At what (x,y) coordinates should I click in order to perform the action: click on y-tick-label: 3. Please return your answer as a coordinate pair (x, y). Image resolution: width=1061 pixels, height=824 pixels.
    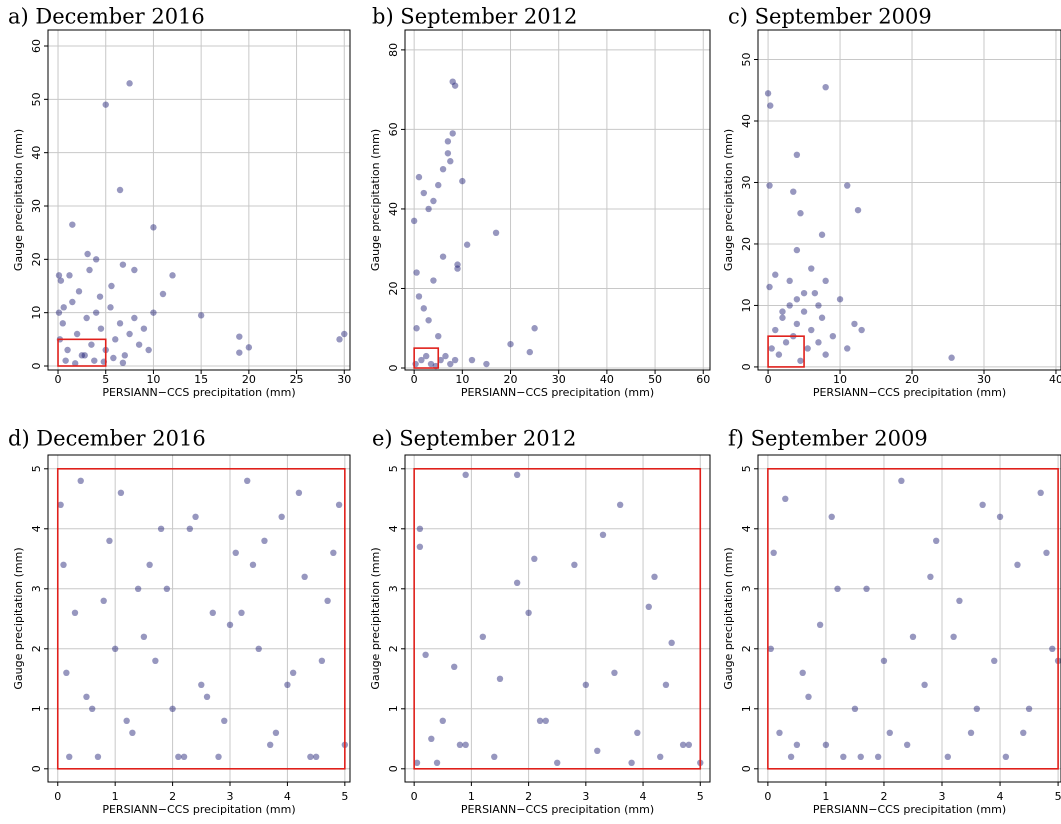
    Looking at the image, I should click on (393, 588).